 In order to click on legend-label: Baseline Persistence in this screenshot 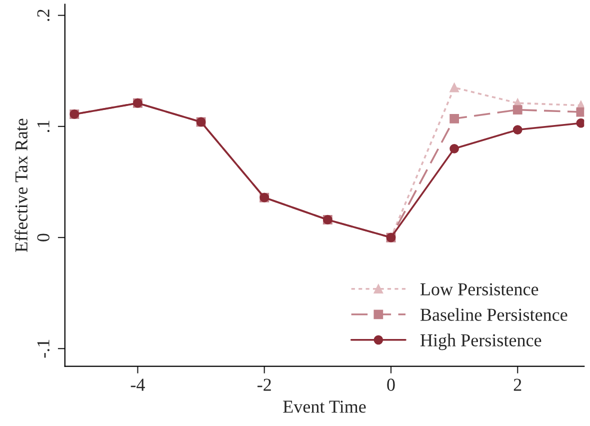, I will do `click(494, 314)`.